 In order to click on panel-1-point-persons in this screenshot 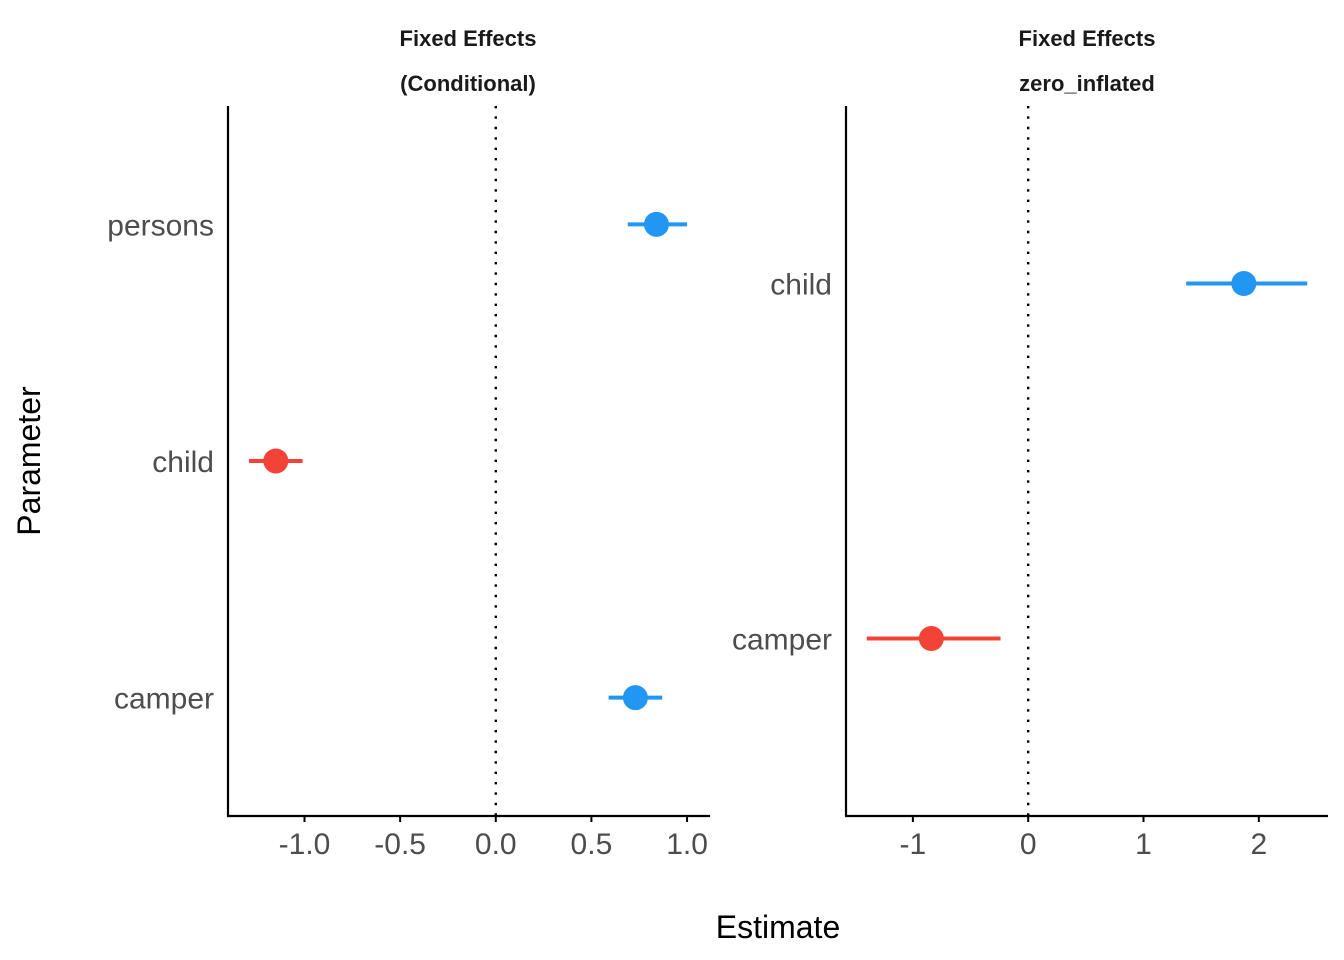, I will do `click(656, 224)`.